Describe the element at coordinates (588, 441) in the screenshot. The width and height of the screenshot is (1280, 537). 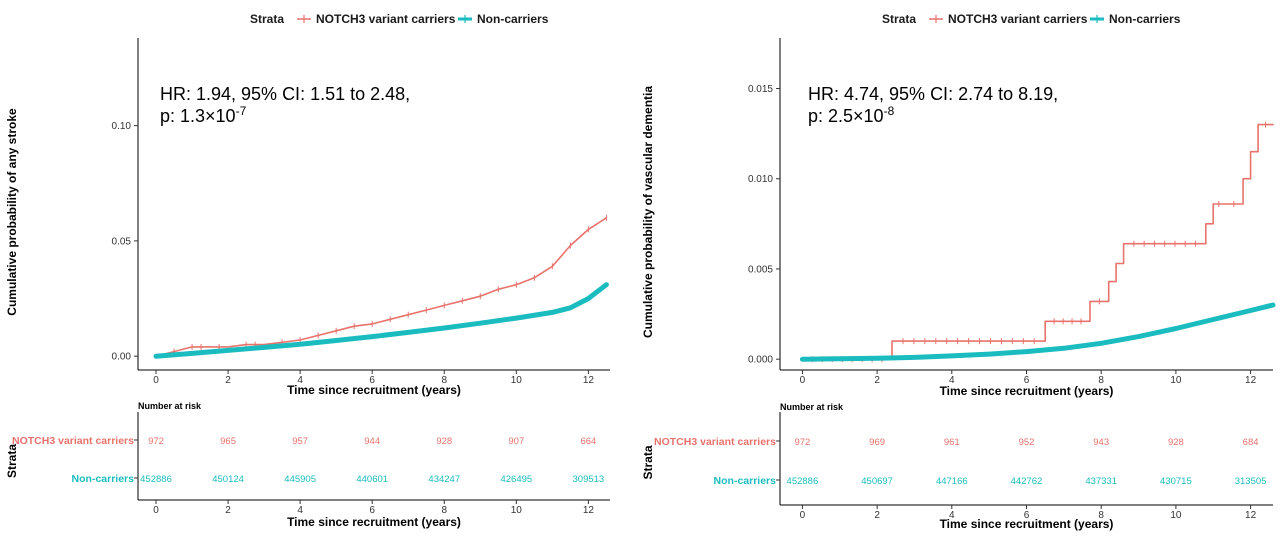
I see `risk-value: 664` at that location.